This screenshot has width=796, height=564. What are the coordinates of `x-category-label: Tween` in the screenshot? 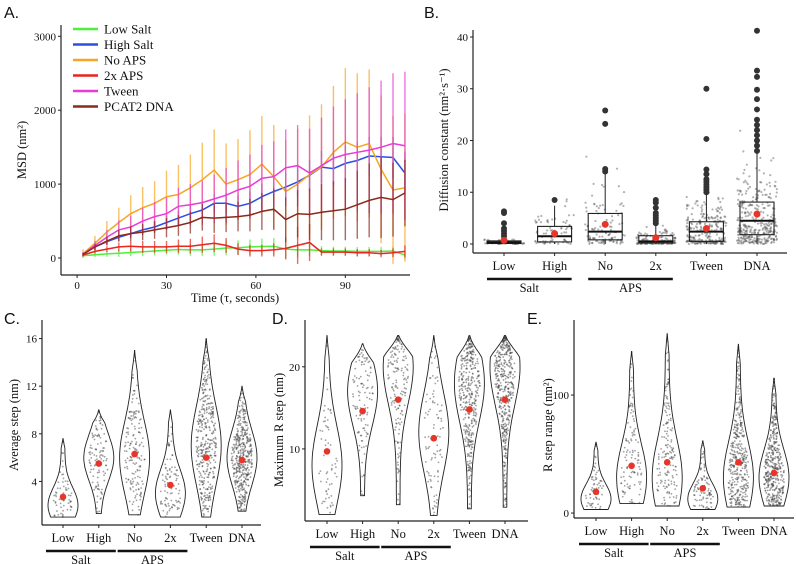 It's located at (207, 538).